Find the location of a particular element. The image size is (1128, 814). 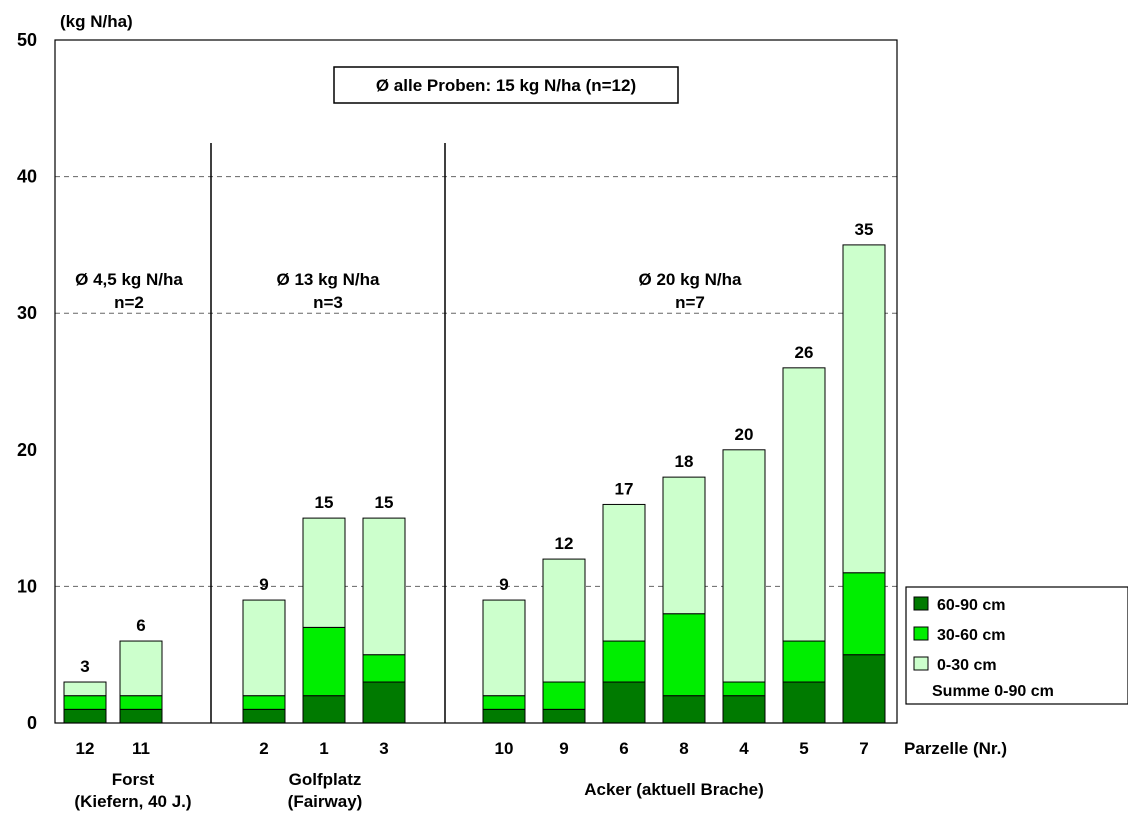

bar-total-label: 20 is located at coordinates (744, 434).